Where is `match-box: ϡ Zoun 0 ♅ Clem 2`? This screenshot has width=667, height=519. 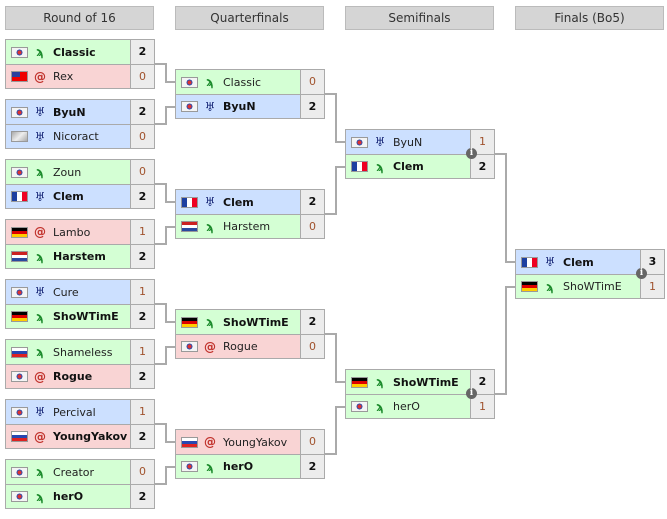 match-box: ϡ Zoun 0 ♅ Clem 2 is located at coordinates (80, 184).